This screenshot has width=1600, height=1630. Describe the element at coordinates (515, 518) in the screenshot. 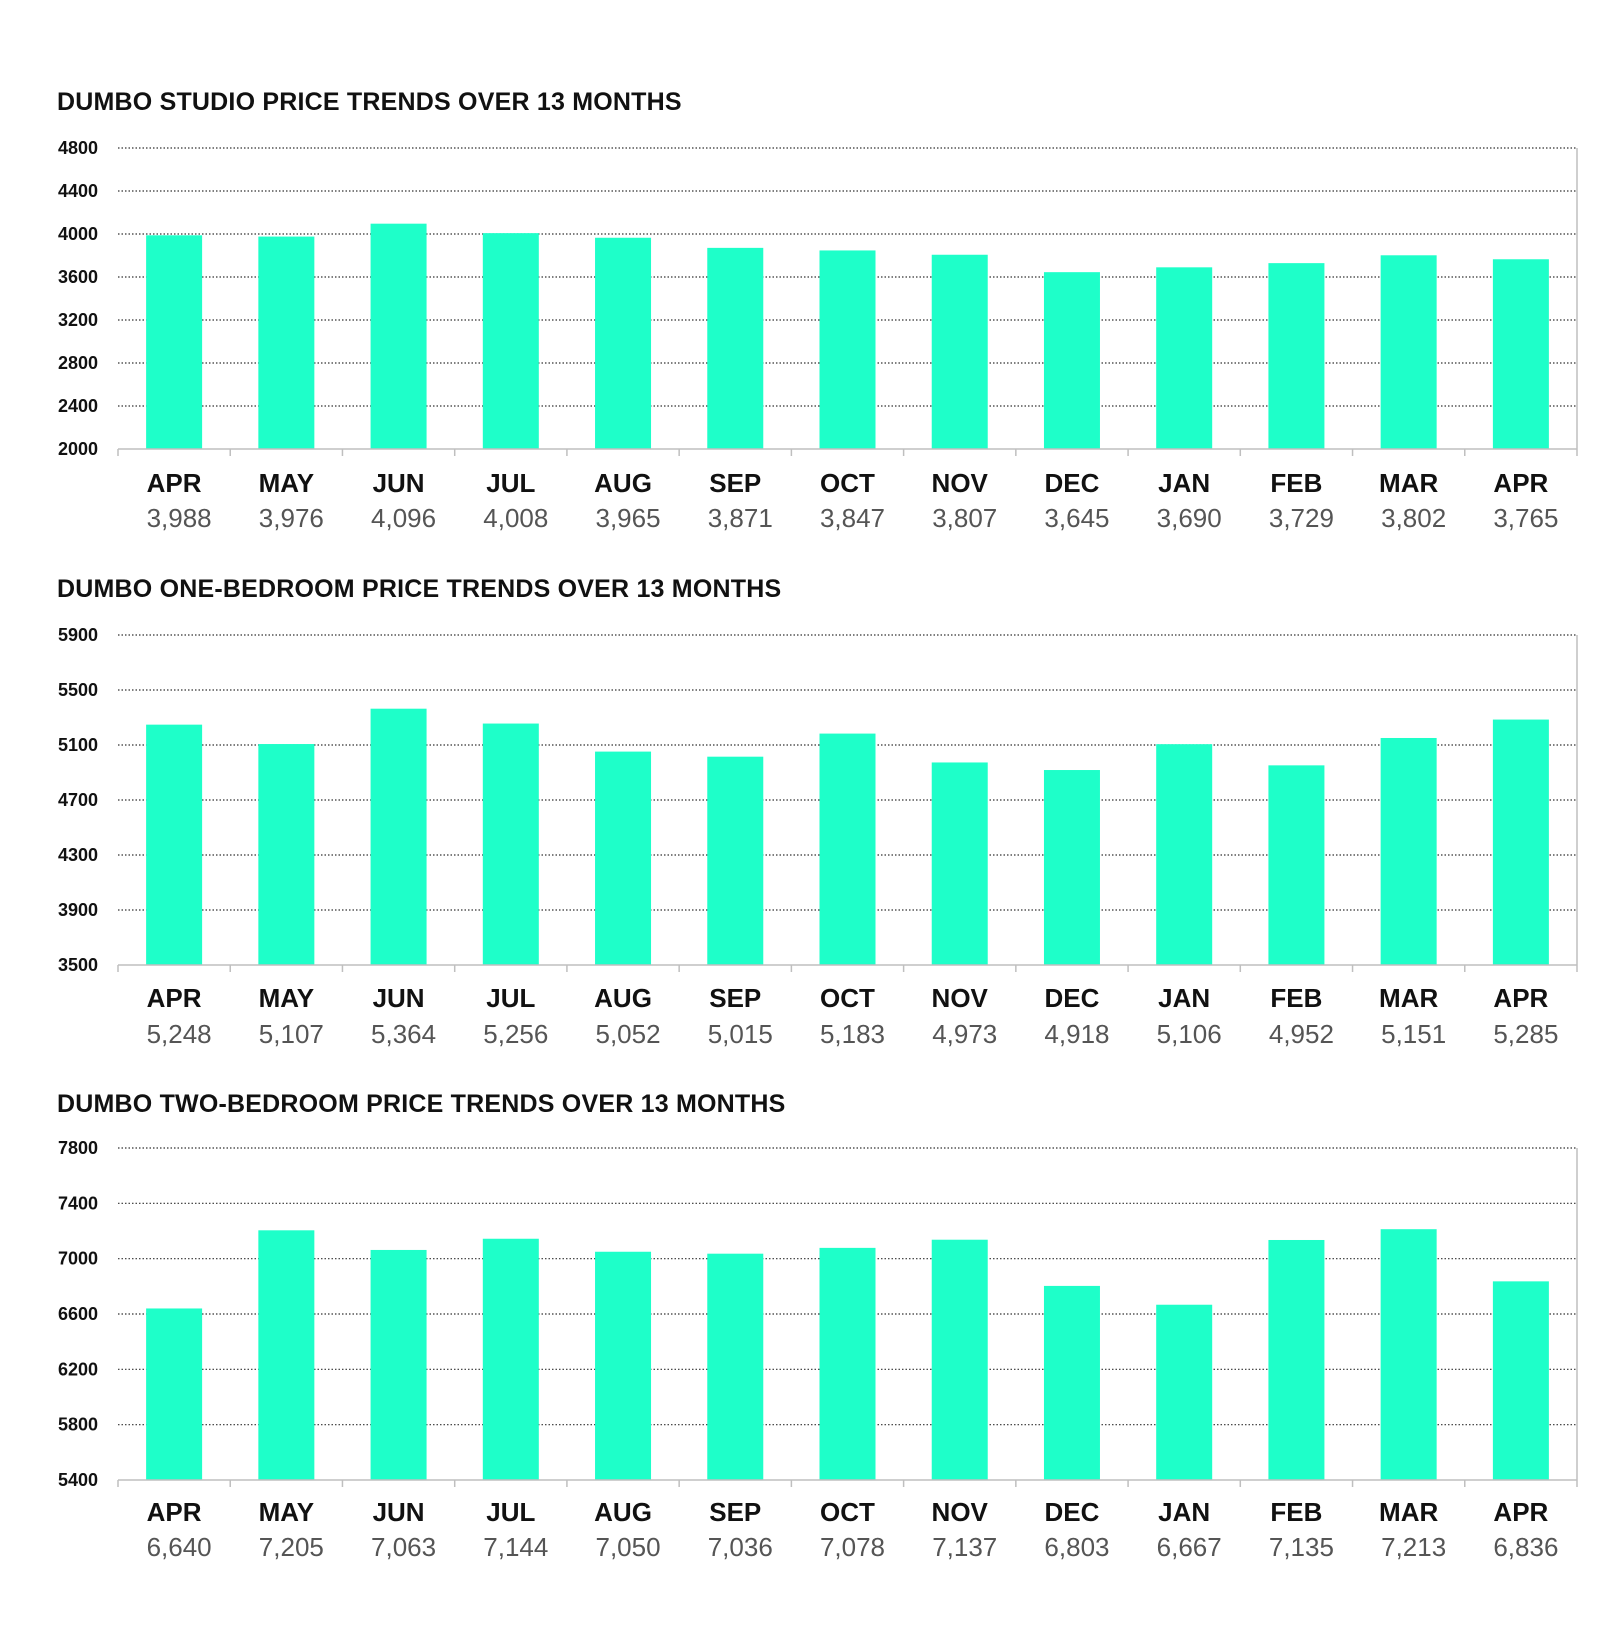

I see `bar-value-label: 4,008` at that location.